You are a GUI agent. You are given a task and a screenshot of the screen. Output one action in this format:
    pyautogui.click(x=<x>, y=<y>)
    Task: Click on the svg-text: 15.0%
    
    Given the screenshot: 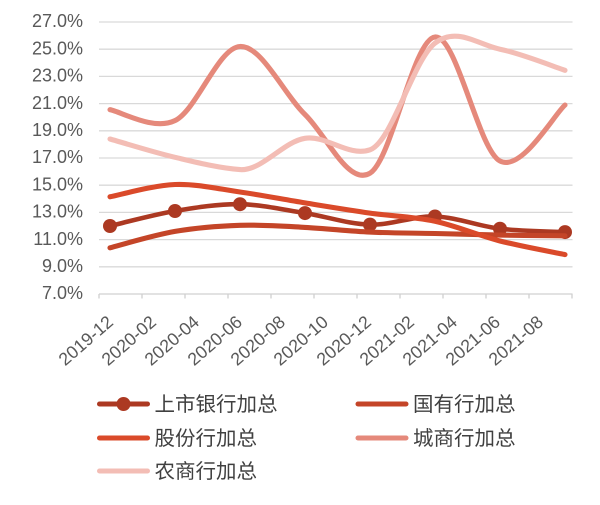 What is the action you would take?
    pyautogui.click(x=57, y=184)
    